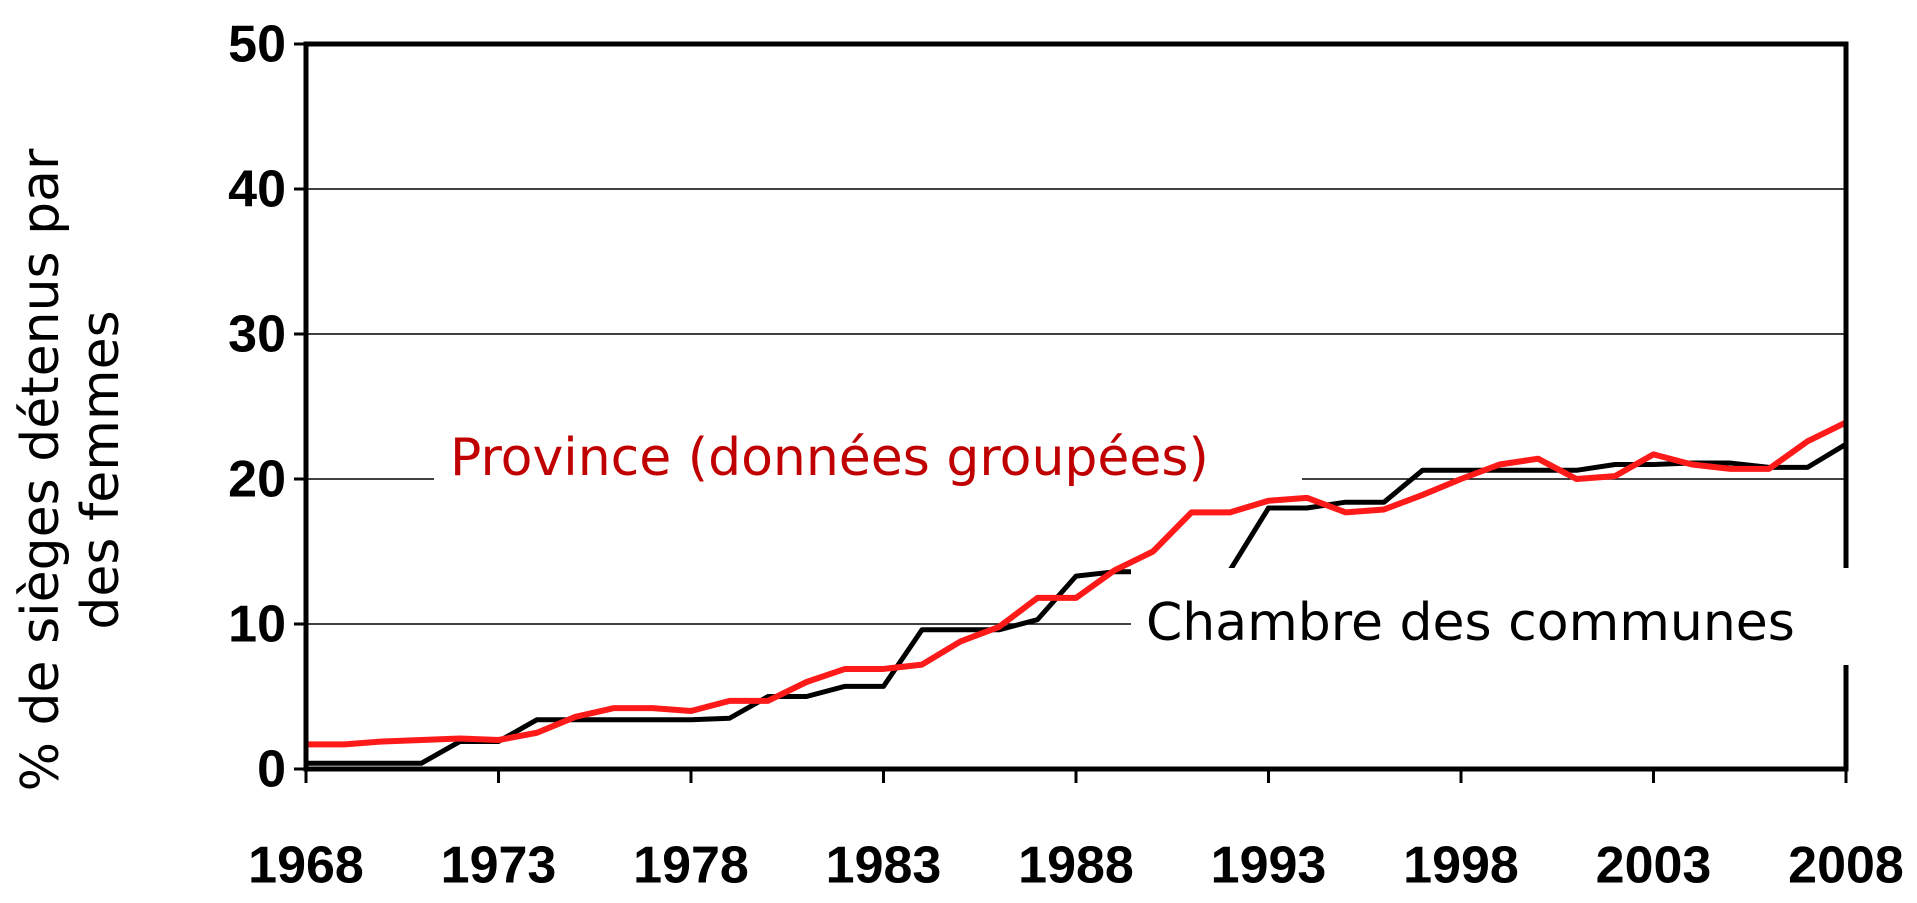  I want to click on x-tick-label: 1973, so click(499, 866).